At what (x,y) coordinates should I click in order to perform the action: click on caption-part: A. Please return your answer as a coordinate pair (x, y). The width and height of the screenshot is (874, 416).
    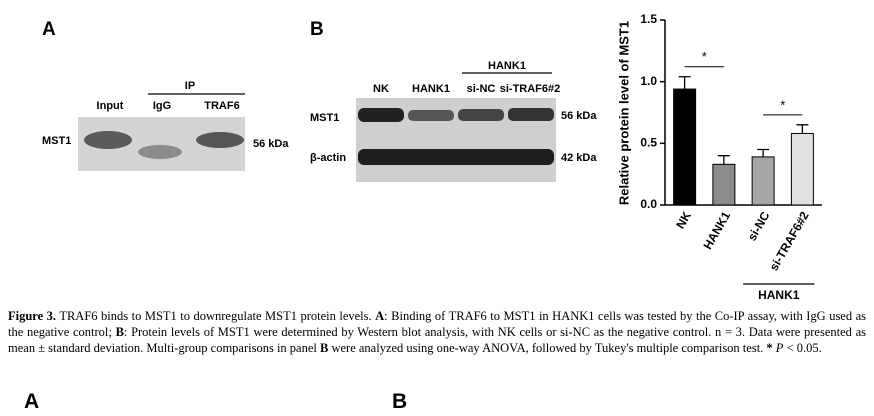
    Looking at the image, I should click on (380, 316).